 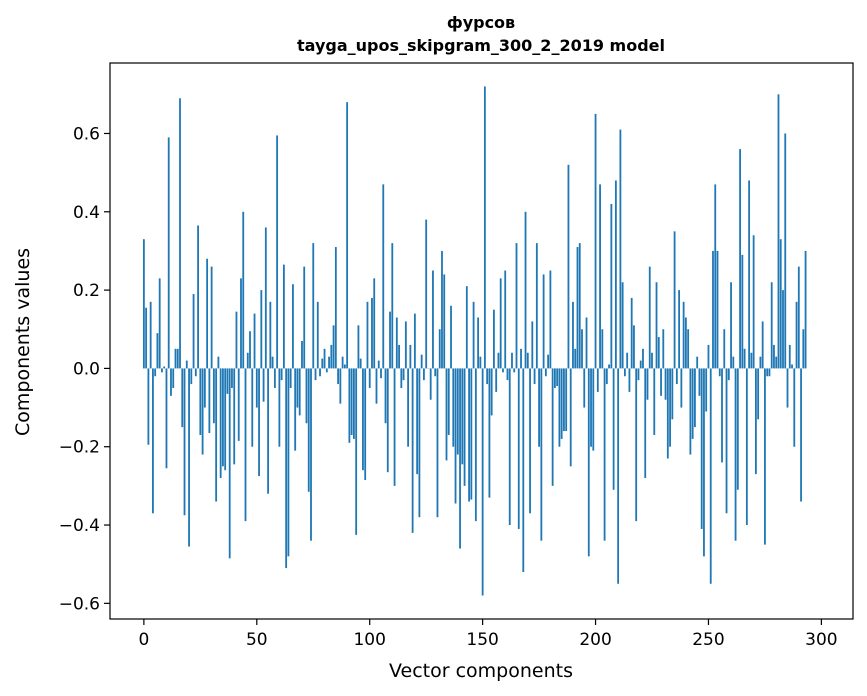 I want to click on y-axis-ticks: −0.6 −0.4 −0.2 0.0 0.2 0.4 0.6, so click(x=84, y=369).